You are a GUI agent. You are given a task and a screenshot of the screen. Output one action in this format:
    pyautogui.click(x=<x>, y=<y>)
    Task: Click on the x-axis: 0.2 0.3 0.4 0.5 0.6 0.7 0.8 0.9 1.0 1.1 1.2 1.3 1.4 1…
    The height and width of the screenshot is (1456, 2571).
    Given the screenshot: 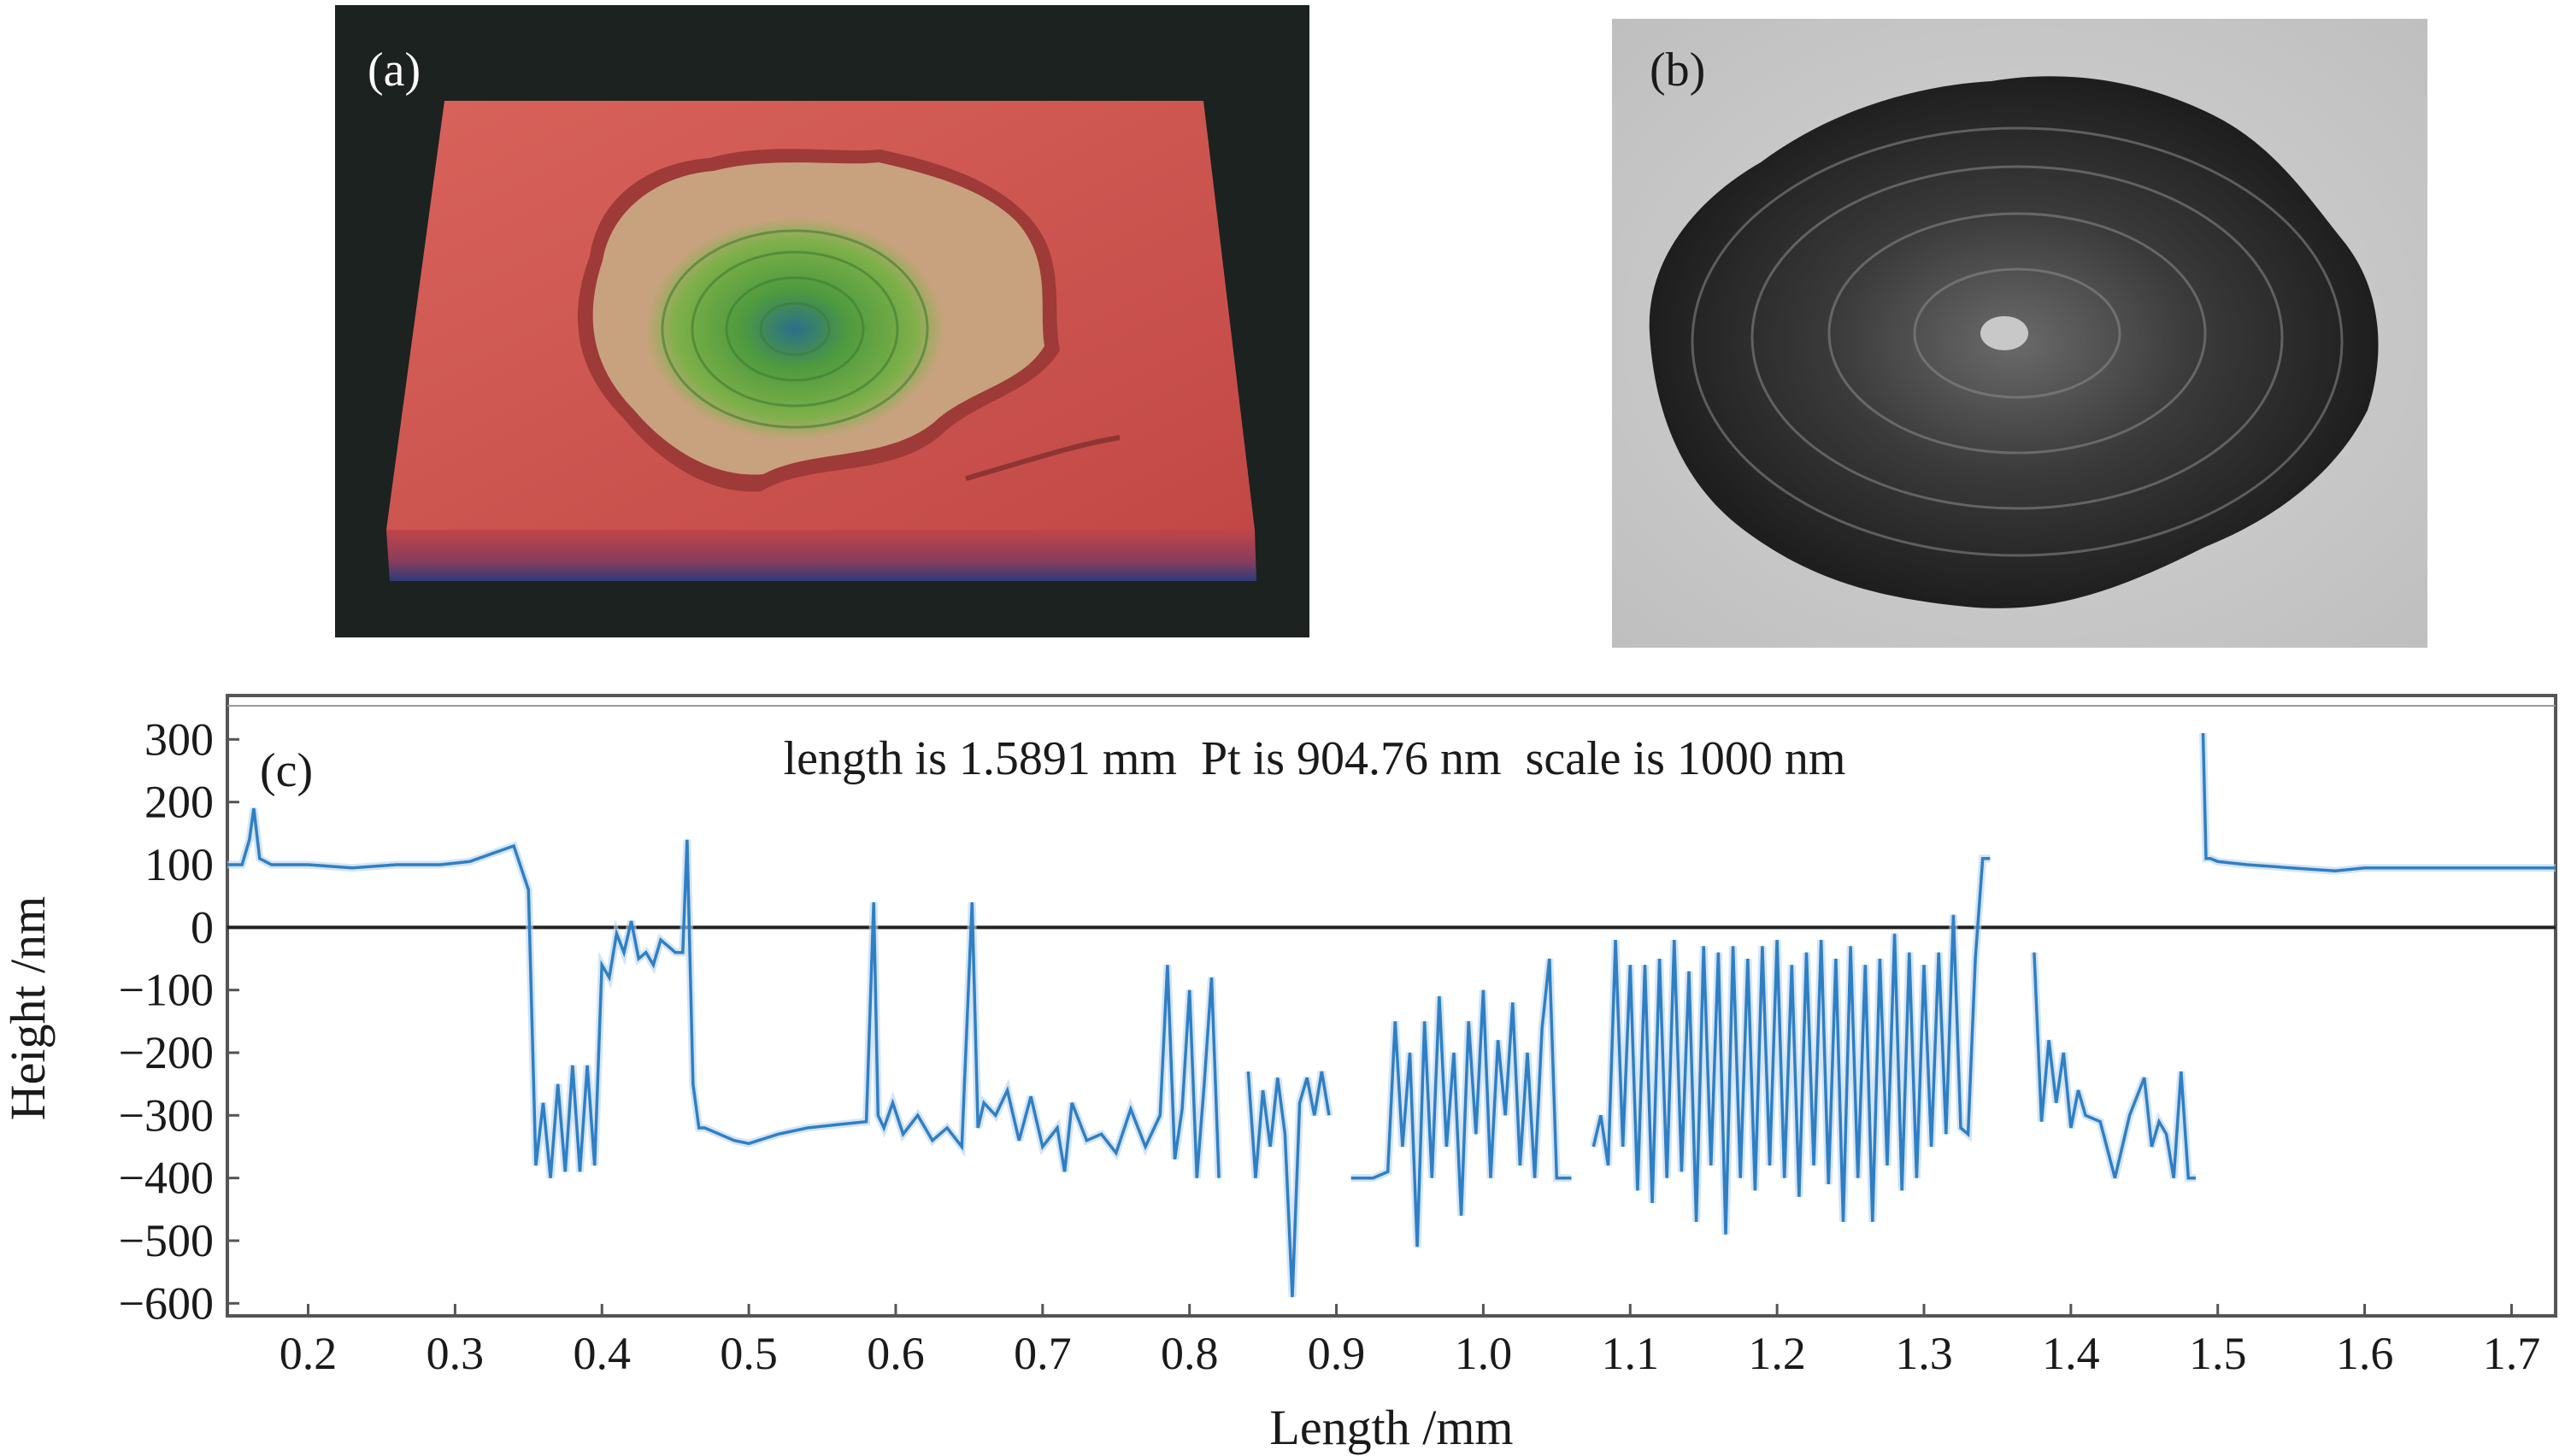 What is the action you would take?
    pyautogui.click(x=1409, y=1341)
    